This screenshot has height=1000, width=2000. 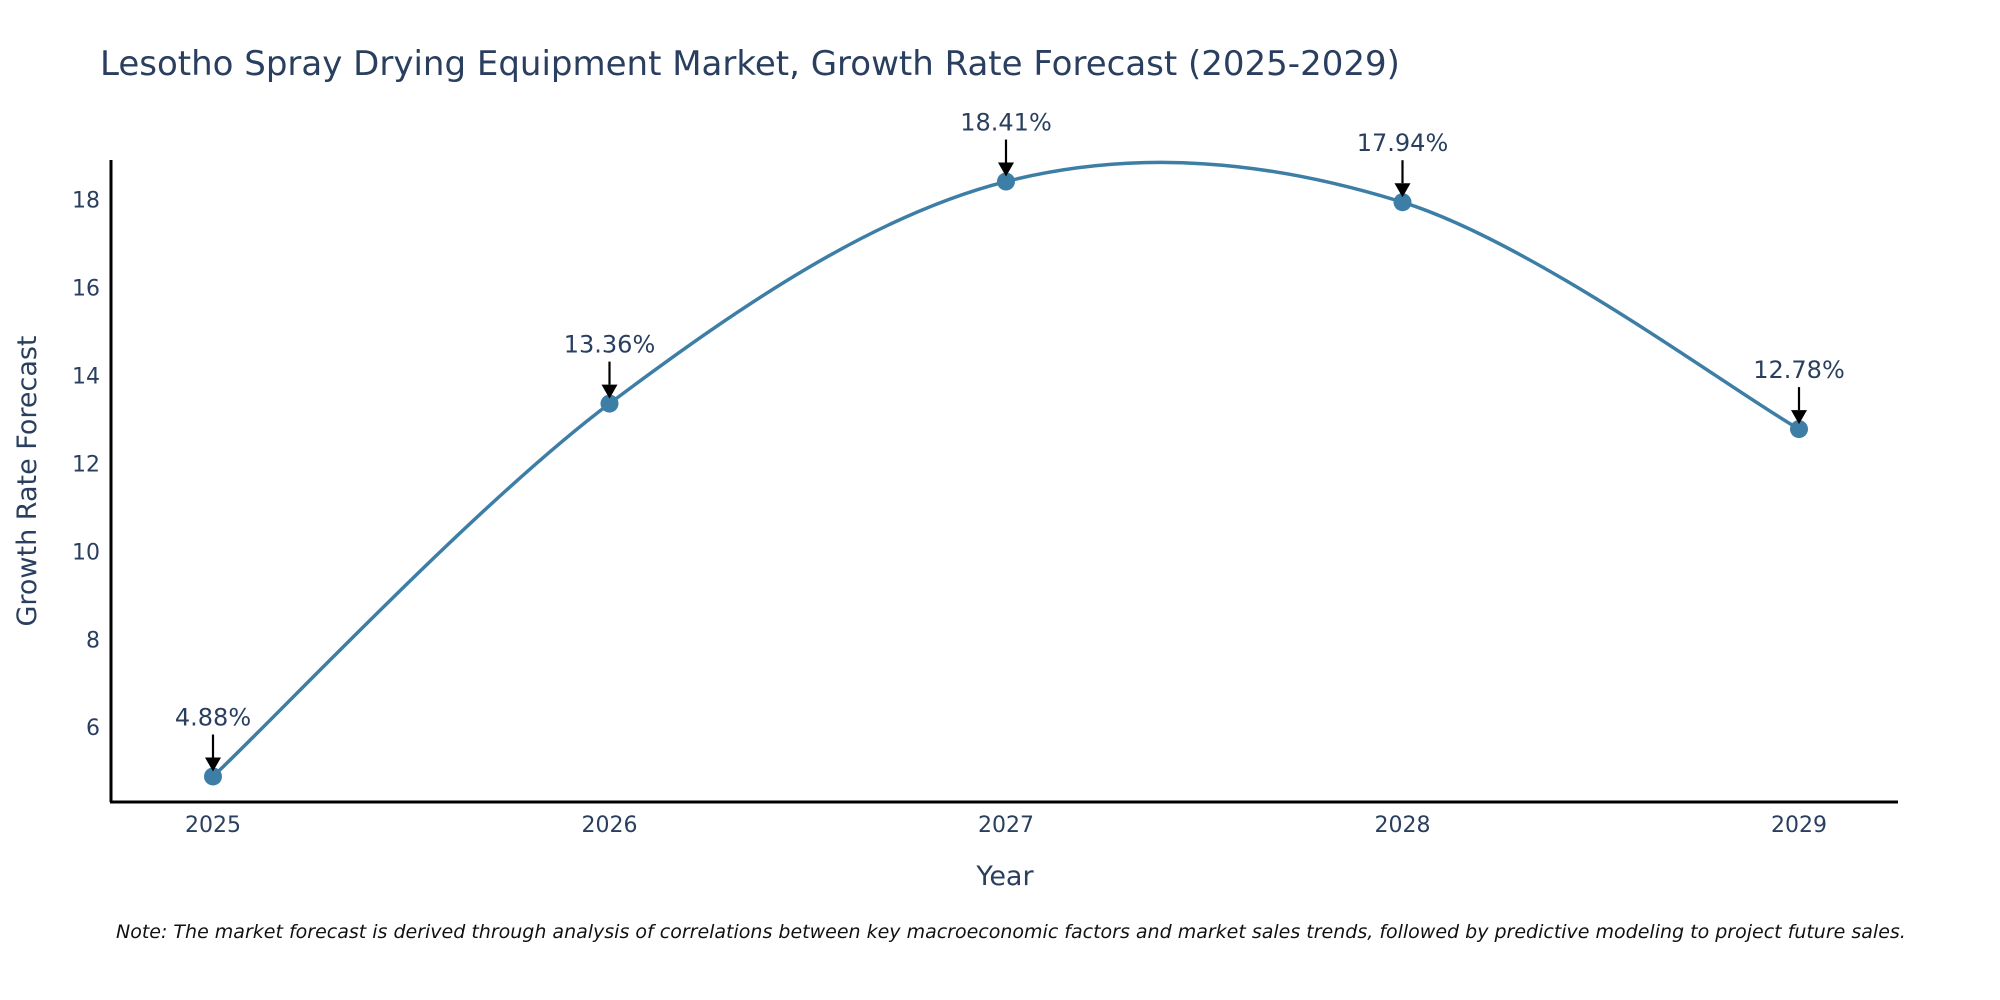 What do you see at coordinates (213, 825) in the screenshot?
I see `x-tick-label: 2025` at bounding box center [213, 825].